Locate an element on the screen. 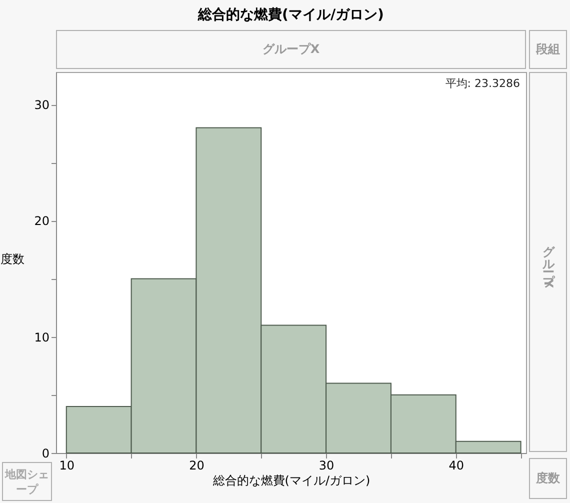  y-axis-title: 度数 is located at coordinates (12, 259).